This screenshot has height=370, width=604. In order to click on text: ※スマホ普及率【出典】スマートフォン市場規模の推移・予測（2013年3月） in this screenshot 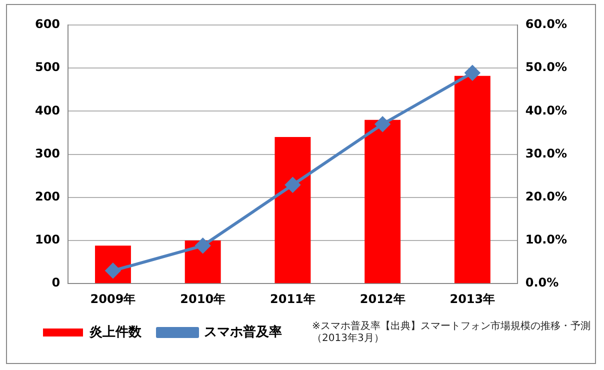, I will do `click(452, 333)`.